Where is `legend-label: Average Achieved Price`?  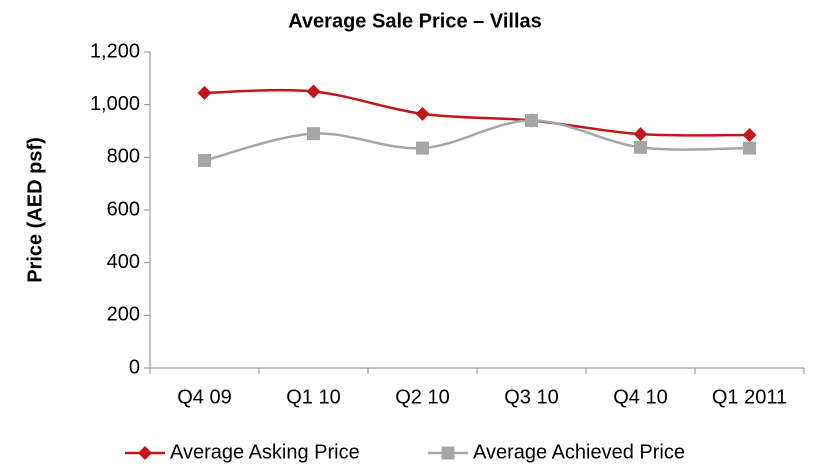 legend-label: Average Achieved Price is located at coordinates (579, 452).